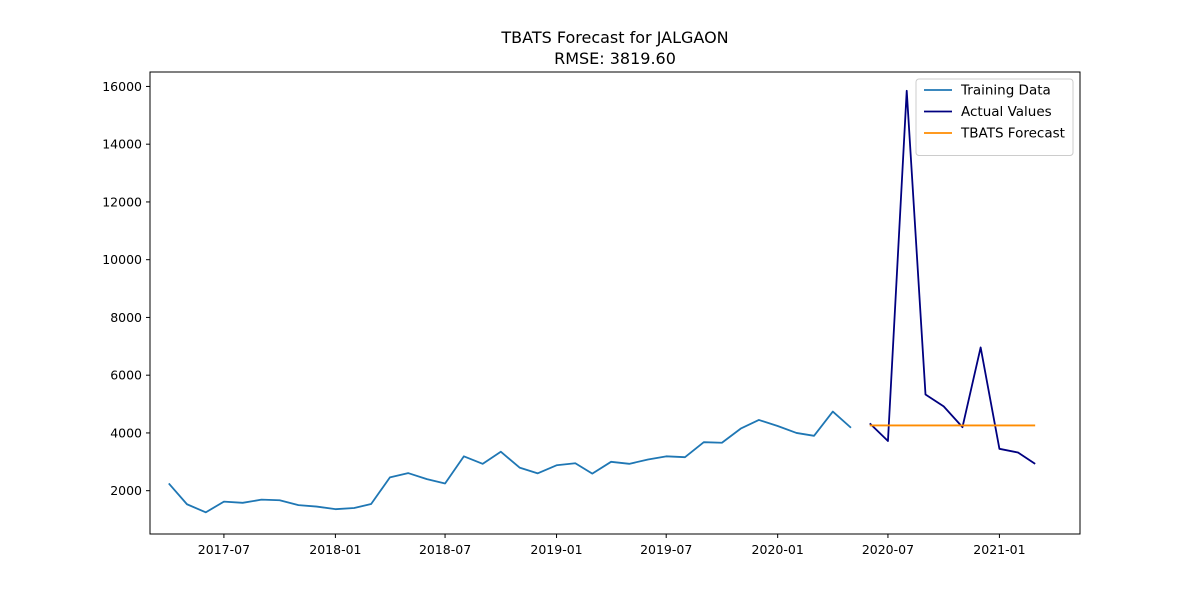  I want to click on series-line-actual-values, so click(952, 277).